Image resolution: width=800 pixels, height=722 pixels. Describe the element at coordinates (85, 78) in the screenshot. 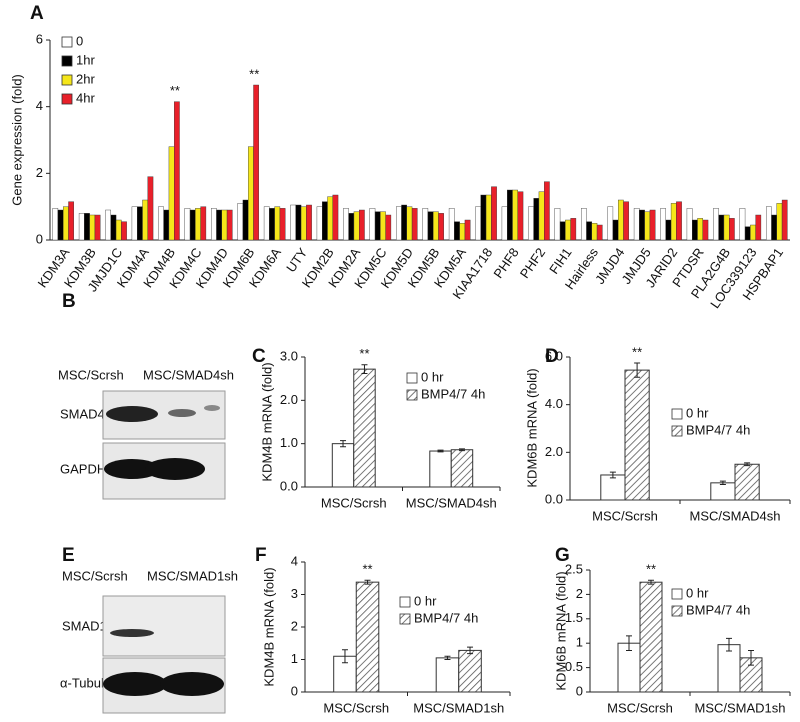

I see `legend-label: 2hr` at that location.